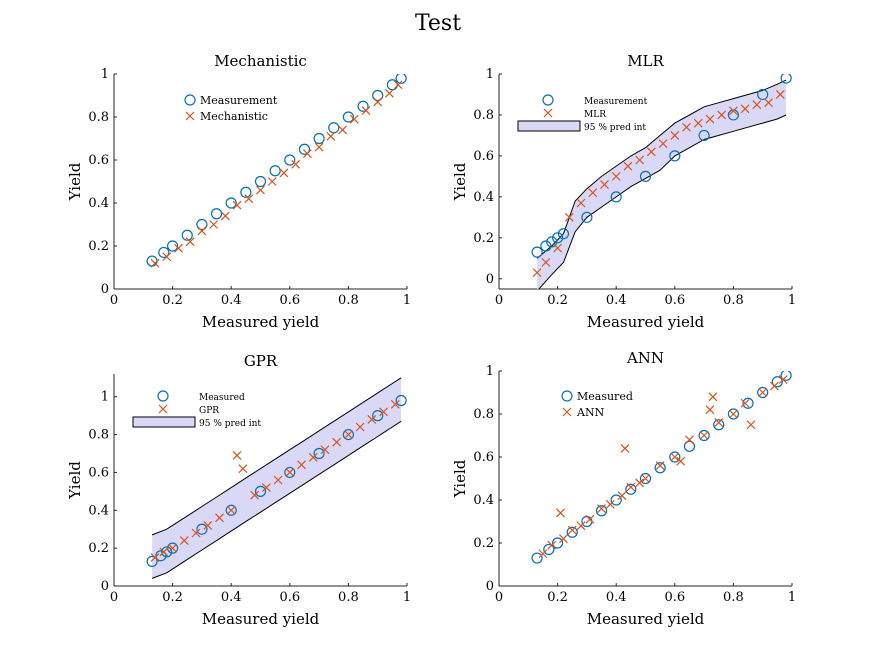  Describe the element at coordinates (276, 456) in the screenshot. I see `gpr-interval-upper` at that location.